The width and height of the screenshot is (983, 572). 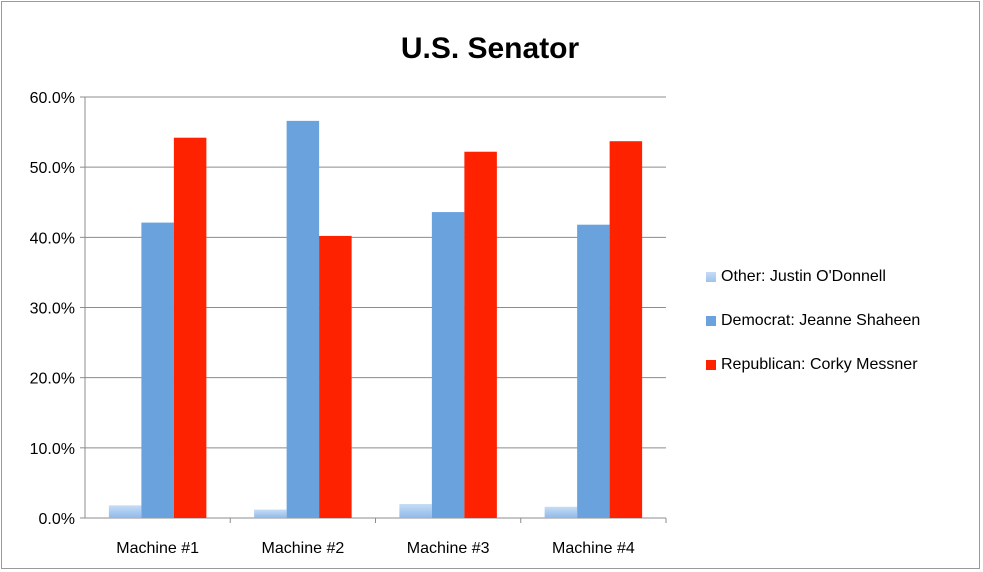 I want to click on y-tick-label: 0.0%, so click(x=57, y=519).